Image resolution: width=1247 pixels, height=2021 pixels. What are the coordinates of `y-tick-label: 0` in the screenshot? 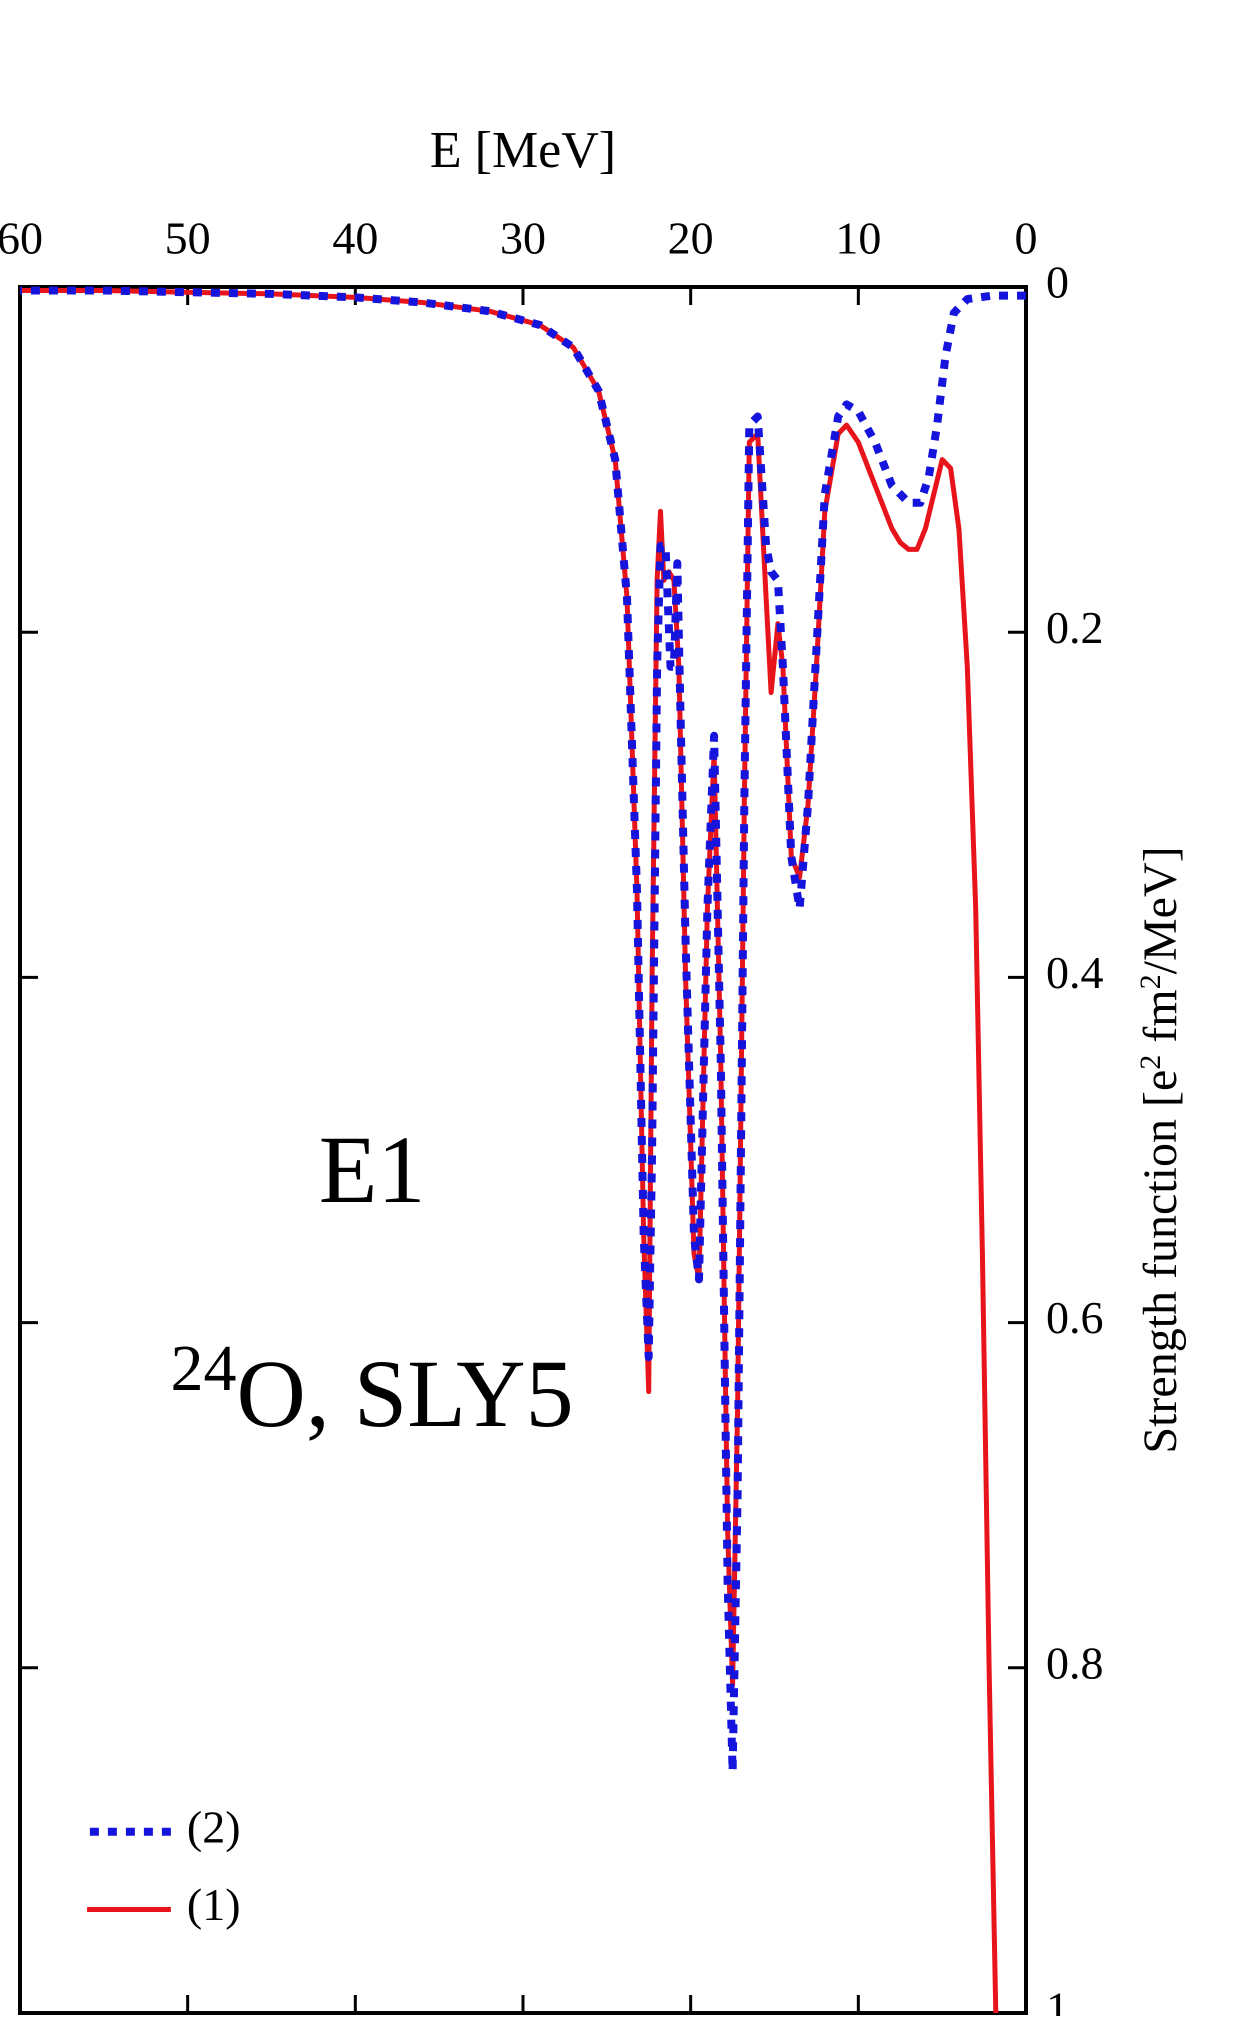 It's located at (1057, 282).